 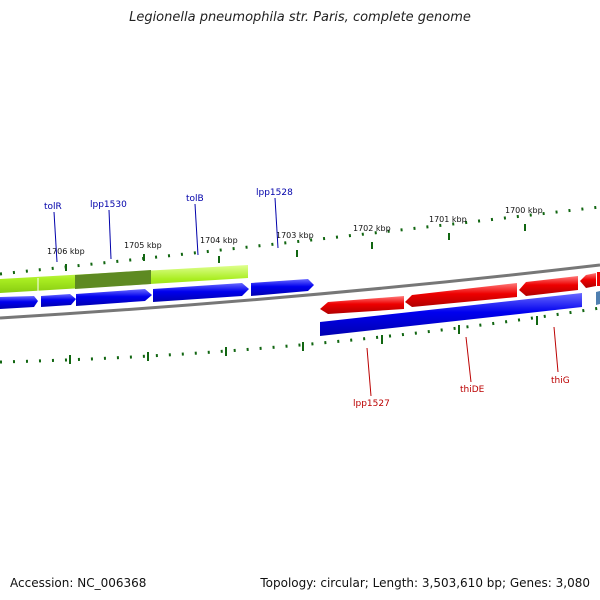 I want to click on accession-text: Accession: NC_006368, so click(x=78, y=583).